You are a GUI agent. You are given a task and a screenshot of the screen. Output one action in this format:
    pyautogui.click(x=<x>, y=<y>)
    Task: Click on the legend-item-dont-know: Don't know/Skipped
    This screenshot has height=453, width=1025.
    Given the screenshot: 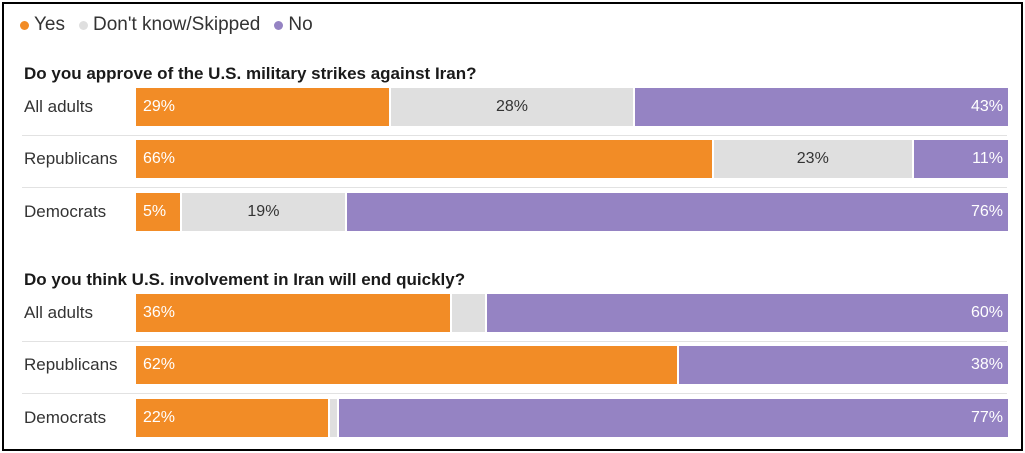 What is the action you would take?
    pyautogui.click(x=169, y=25)
    